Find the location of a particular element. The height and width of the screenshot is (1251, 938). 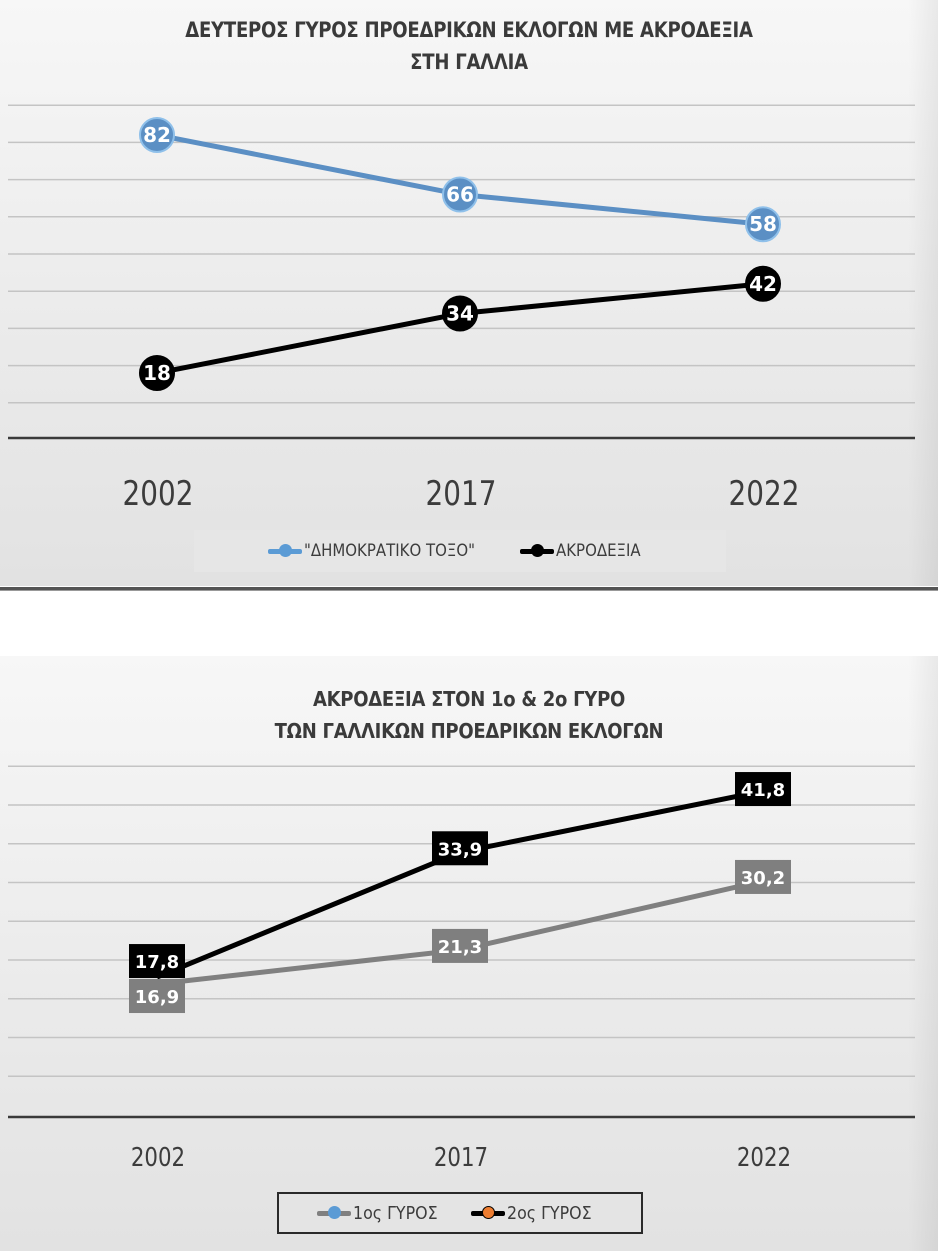

data-point-marker: 42 is located at coordinates (763, 283).